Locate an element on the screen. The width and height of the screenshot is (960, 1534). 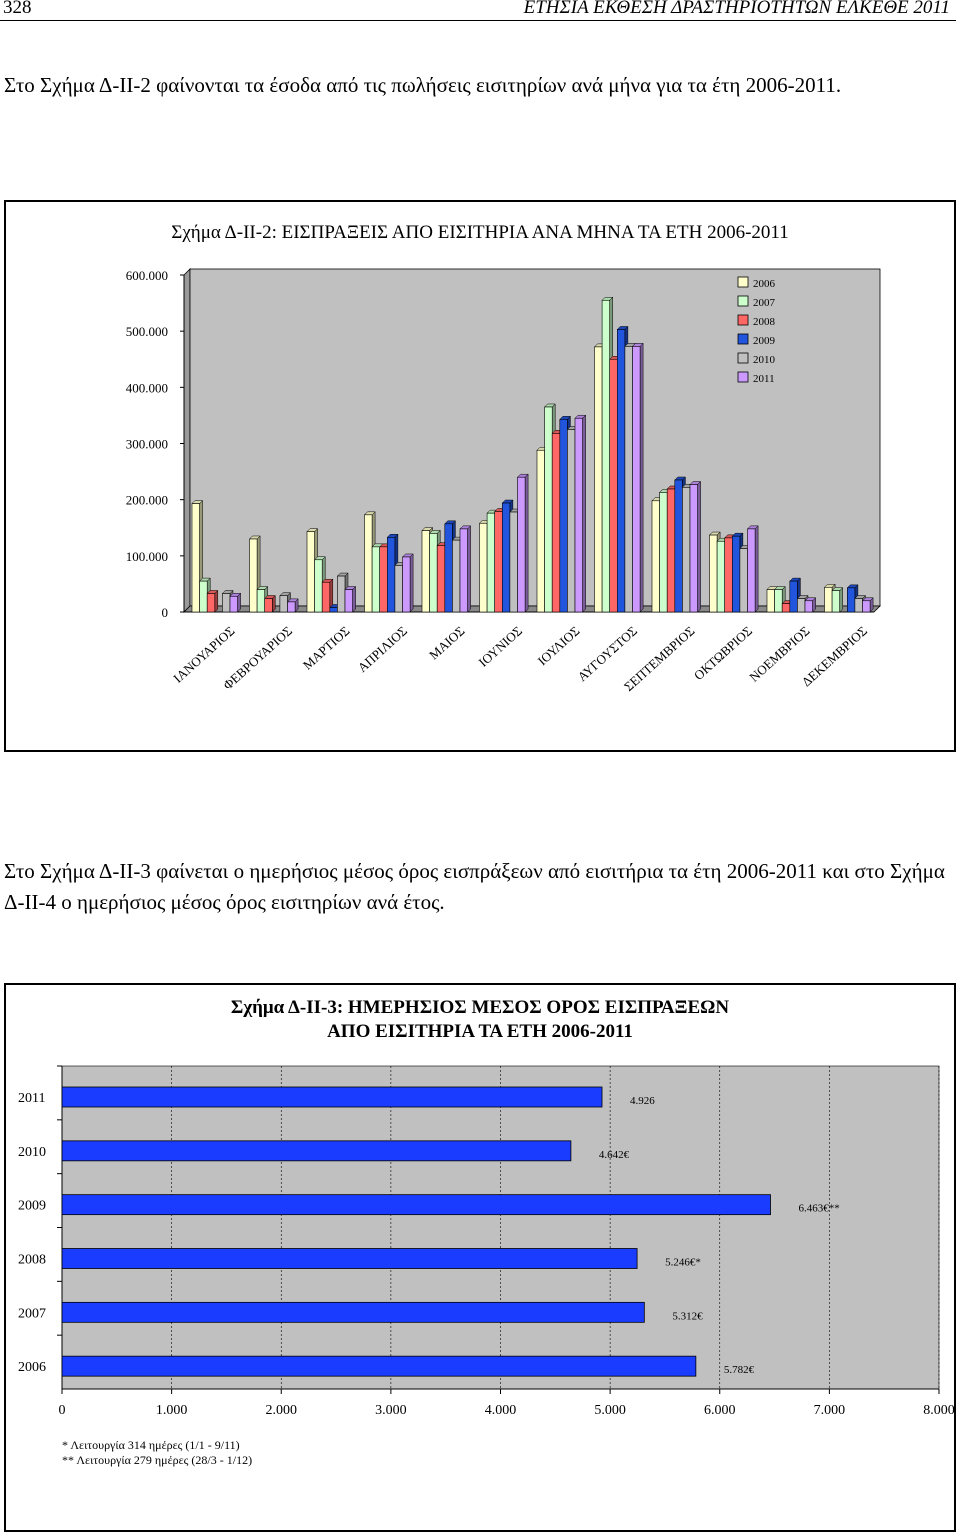
chart2-data-label: 5.312€ is located at coordinates (687, 1316).